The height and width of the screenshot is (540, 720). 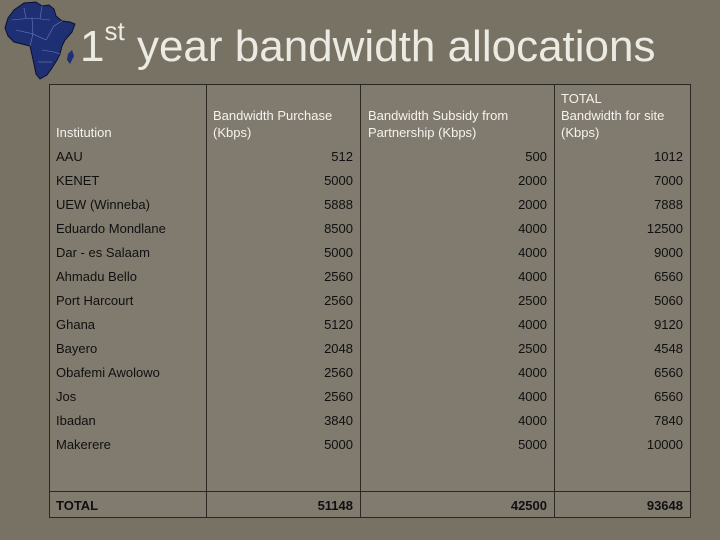 What do you see at coordinates (95, 300) in the screenshot?
I see `institution-cell: Port Harcourt` at bounding box center [95, 300].